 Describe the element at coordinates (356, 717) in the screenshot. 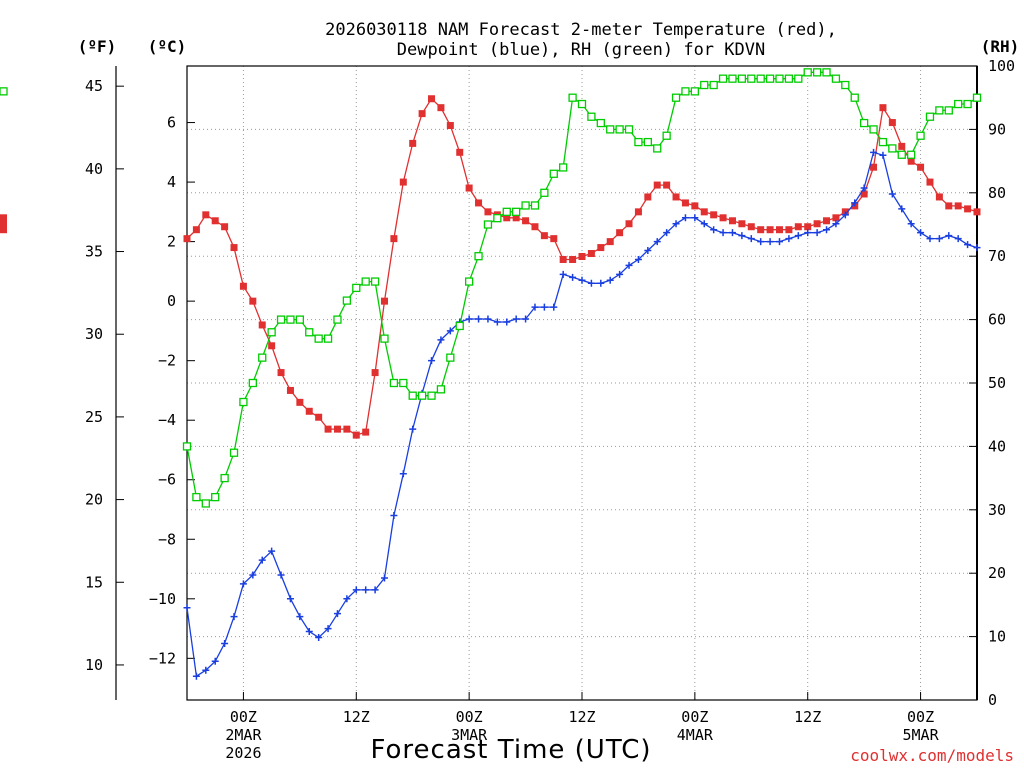

I see `time-tick-label: 12Z` at that location.